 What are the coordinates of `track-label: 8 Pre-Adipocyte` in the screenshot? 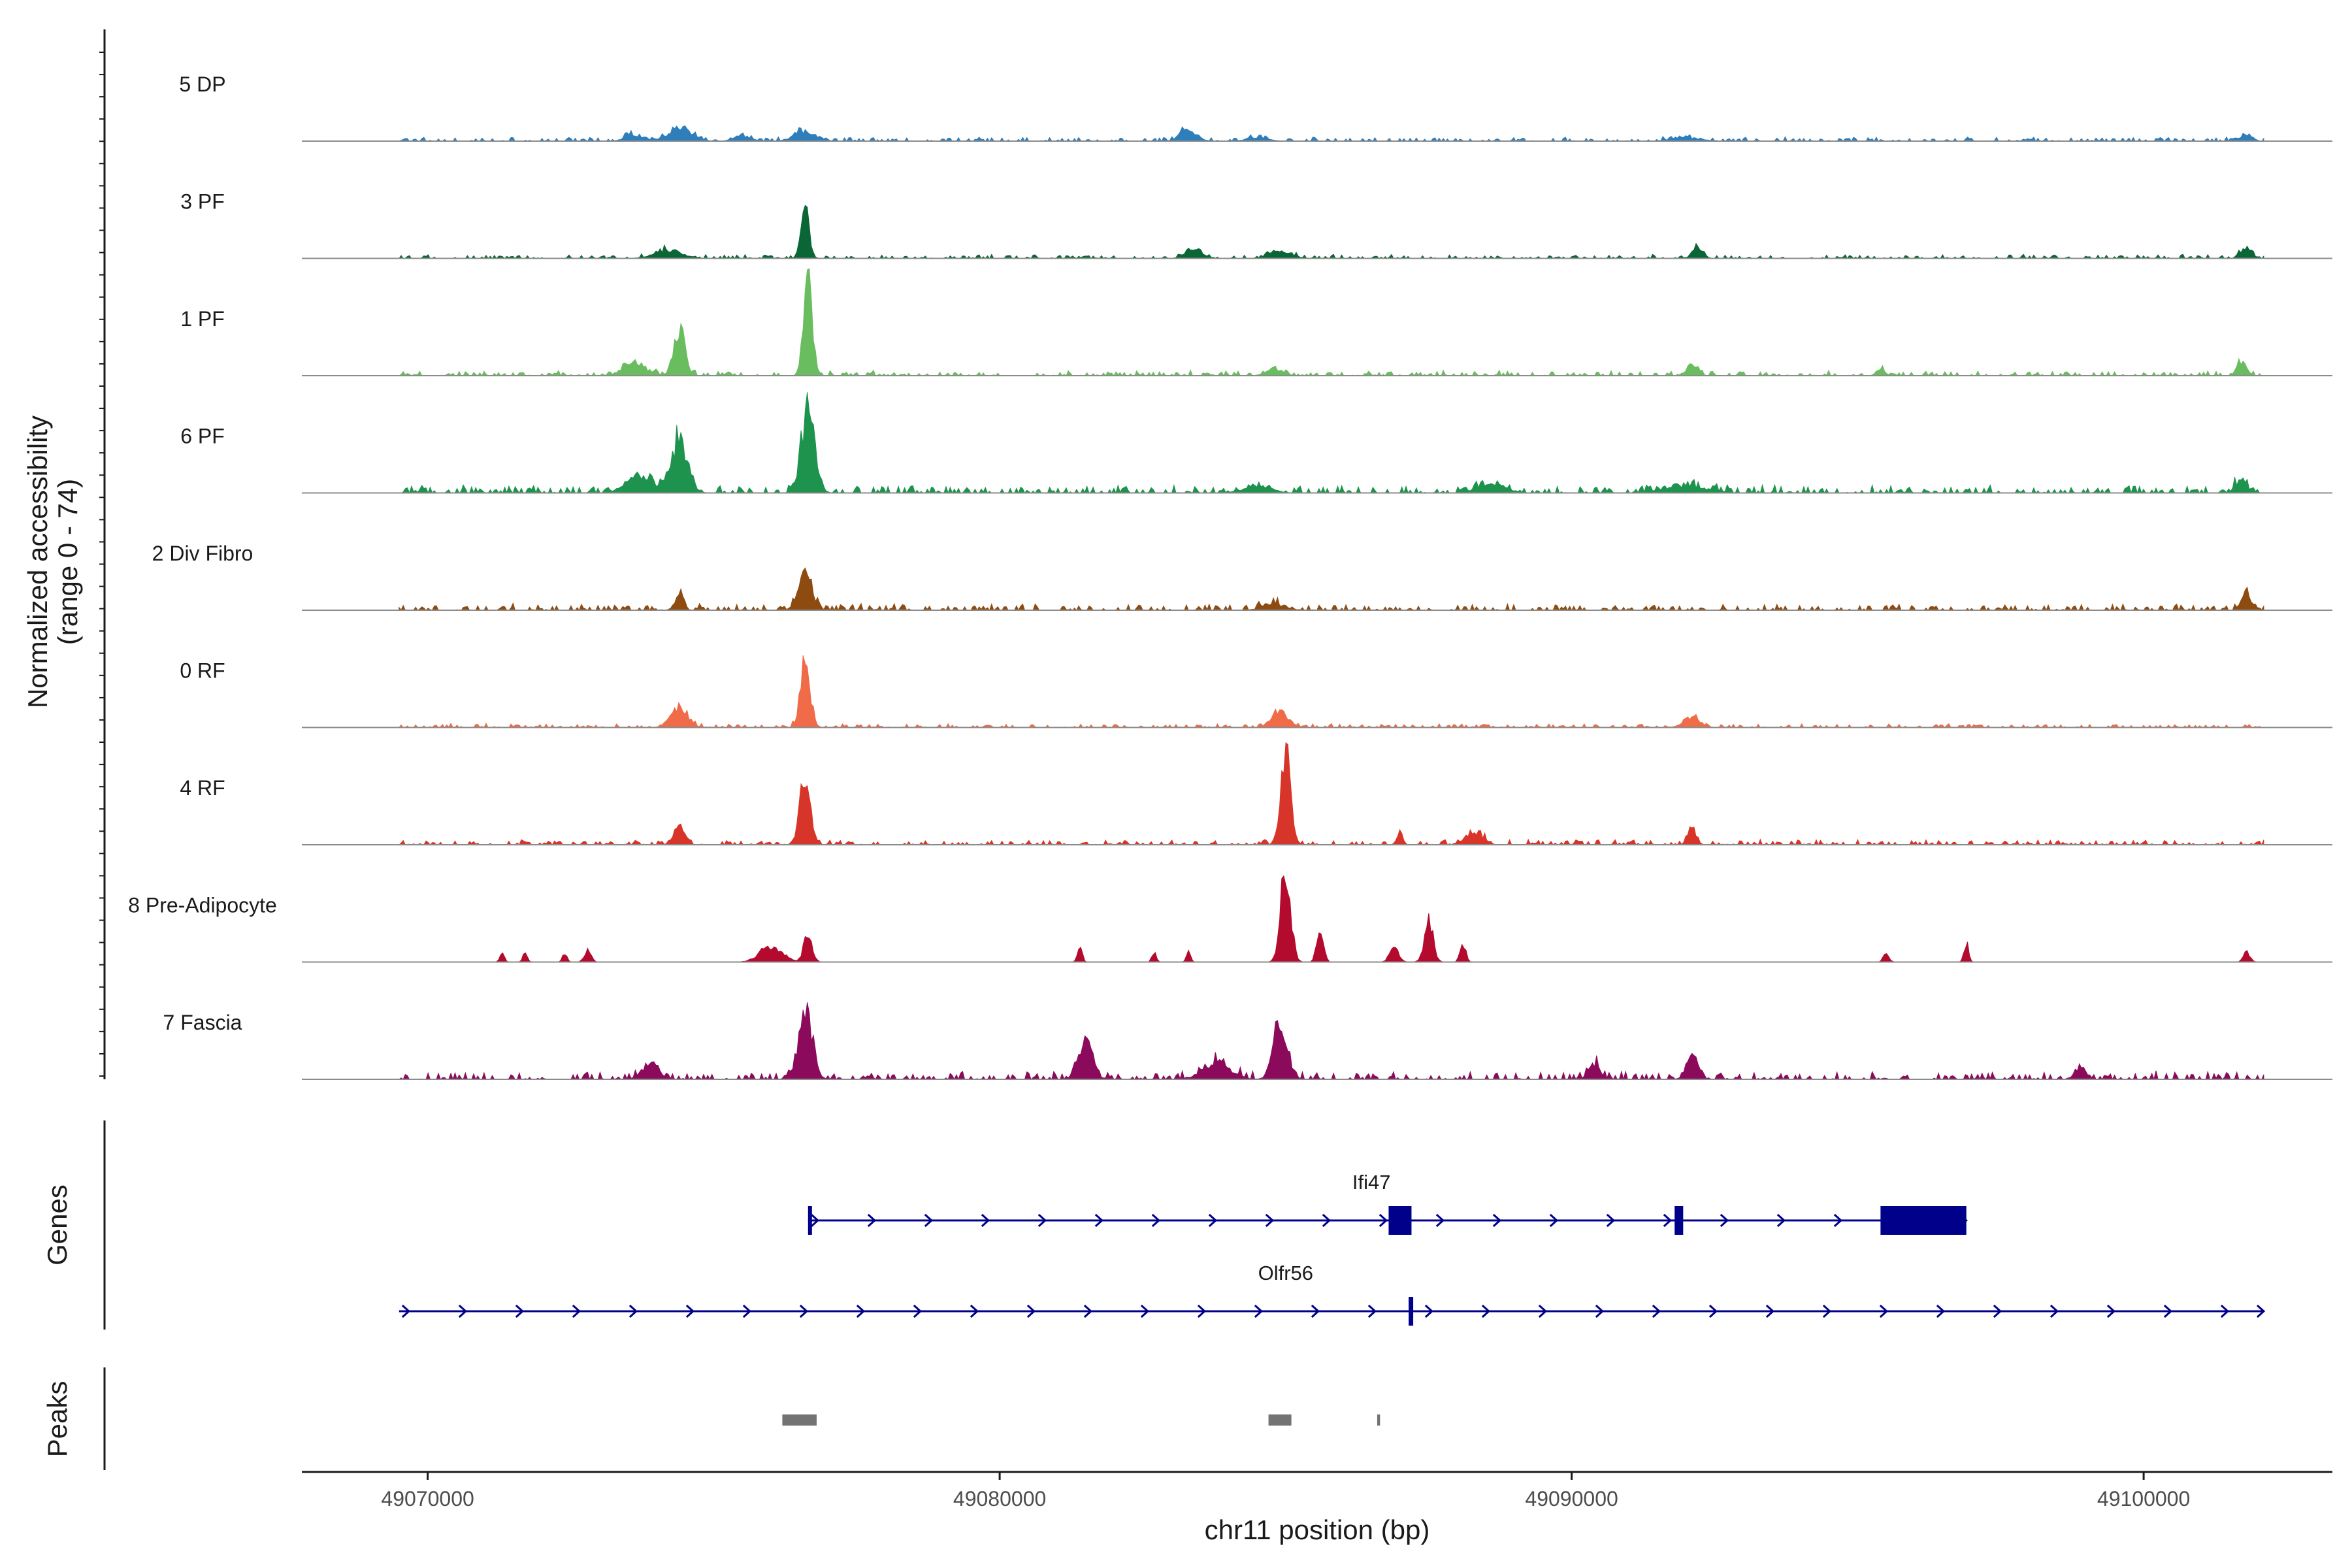 It's located at (202, 905).